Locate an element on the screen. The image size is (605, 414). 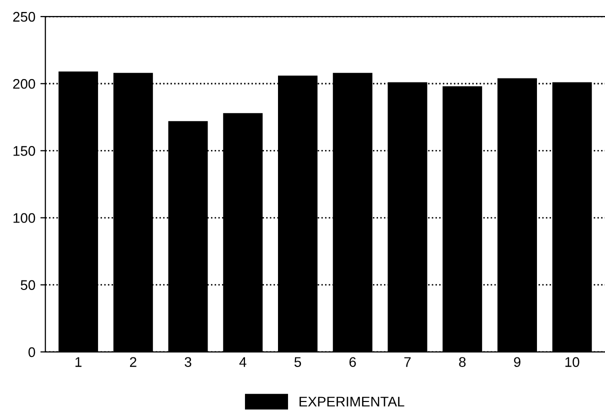
x-tick-label: 7 is located at coordinates (407, 362).